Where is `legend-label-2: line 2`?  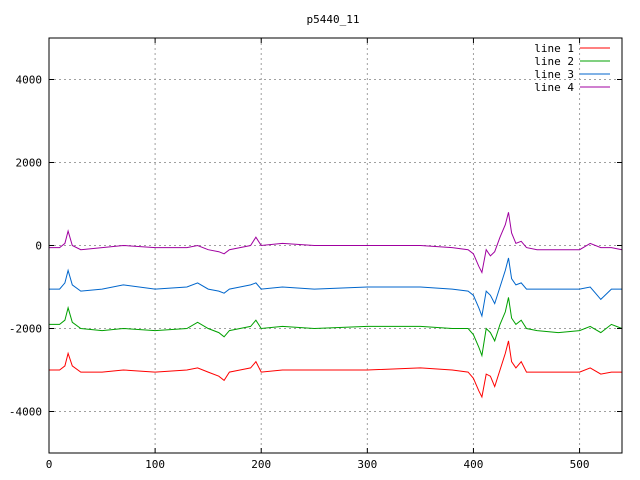 legend-label-2: line 2 is located at coordinates (554, 61).